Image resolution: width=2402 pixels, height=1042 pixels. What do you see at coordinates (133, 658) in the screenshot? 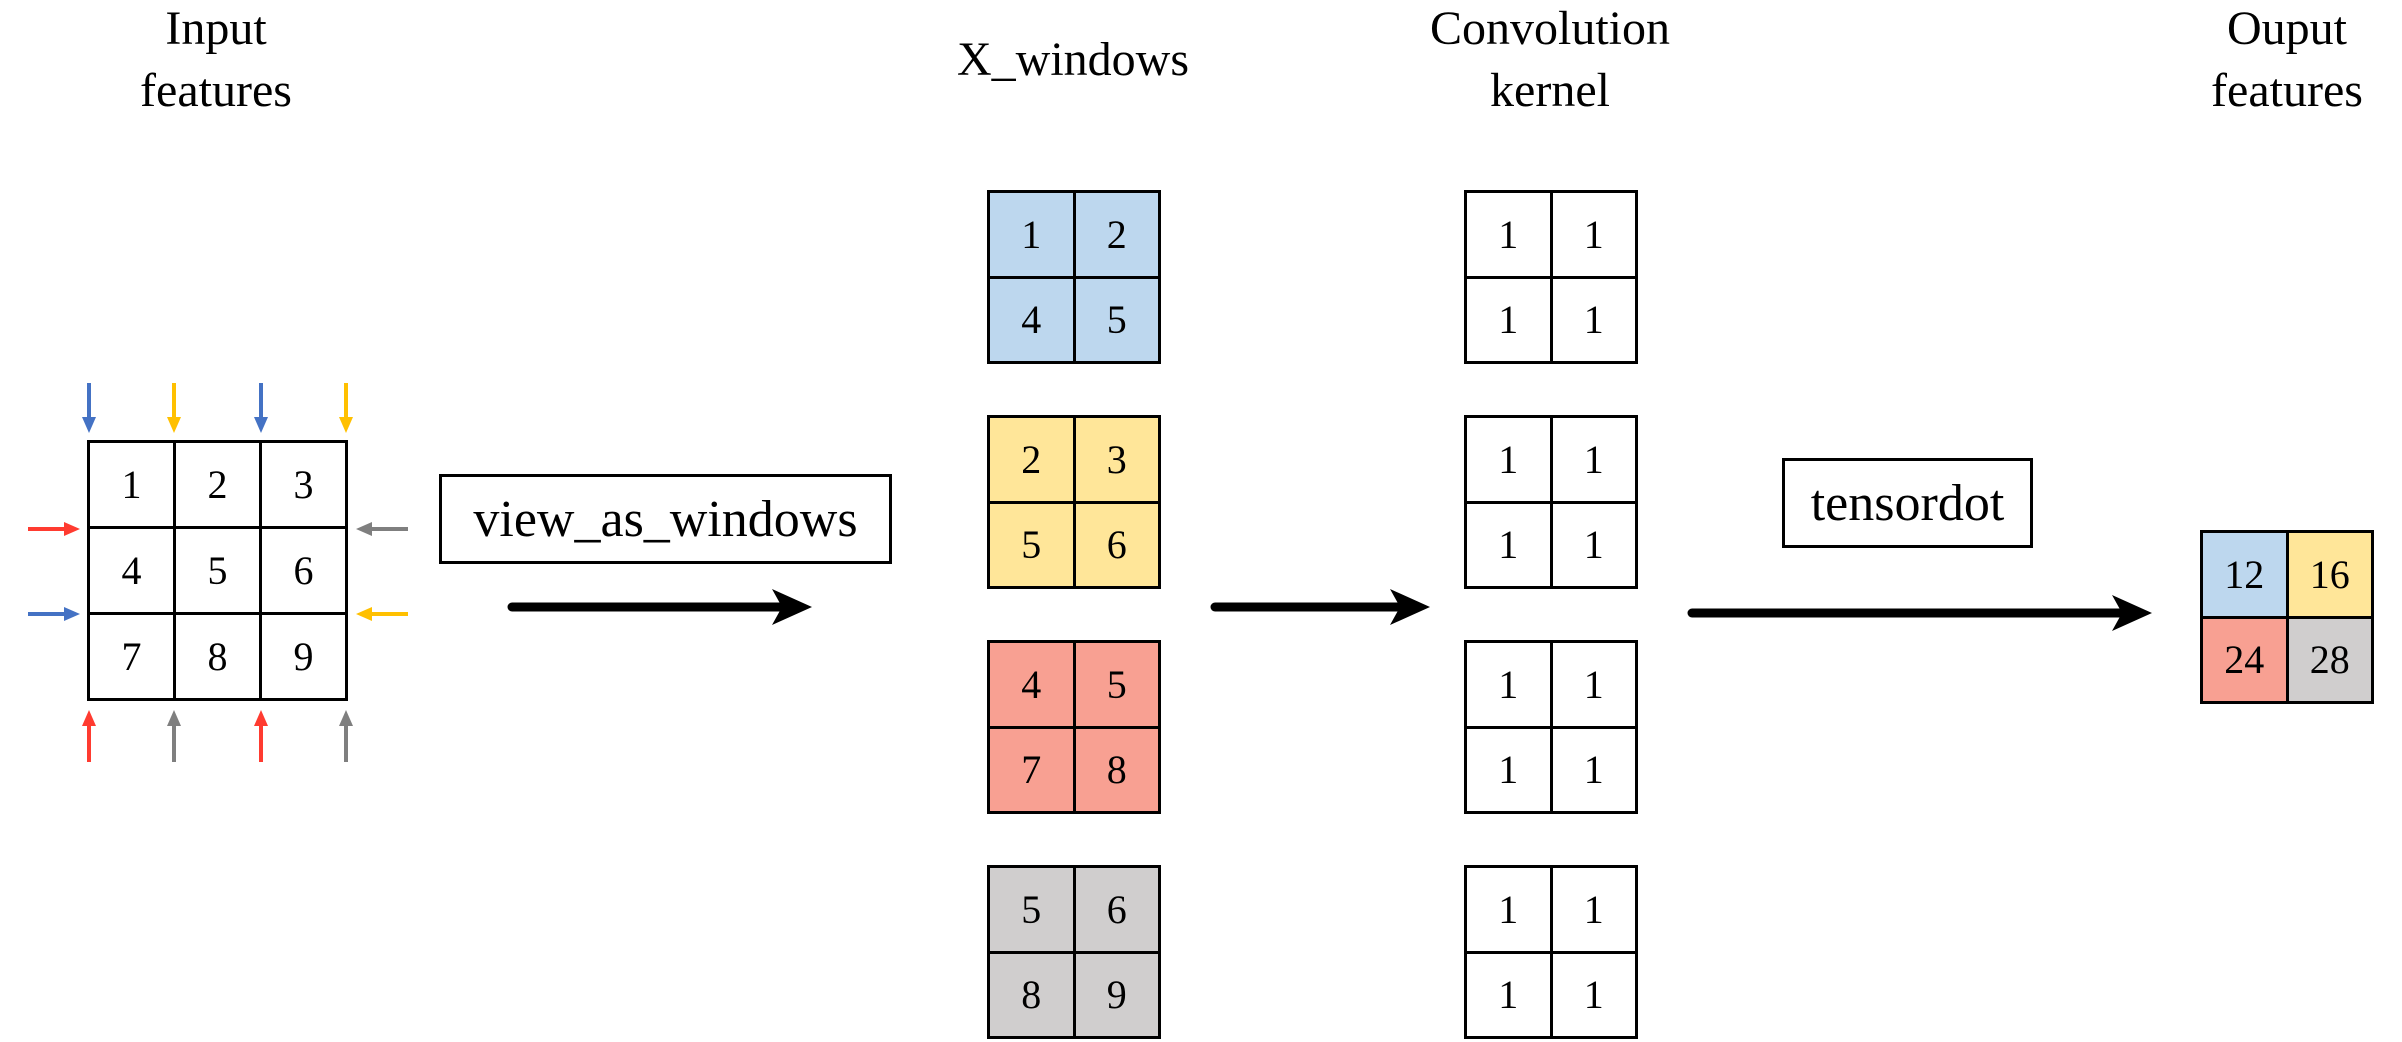
I see `input-cell: 7` at bounding box center [133, 658].